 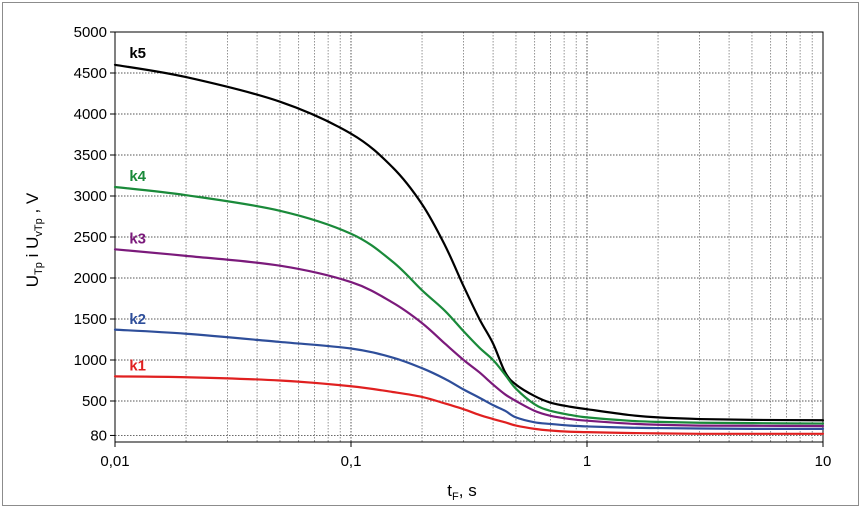 I want to click on y-tick-label: 4500, so click(x=90, y=73).